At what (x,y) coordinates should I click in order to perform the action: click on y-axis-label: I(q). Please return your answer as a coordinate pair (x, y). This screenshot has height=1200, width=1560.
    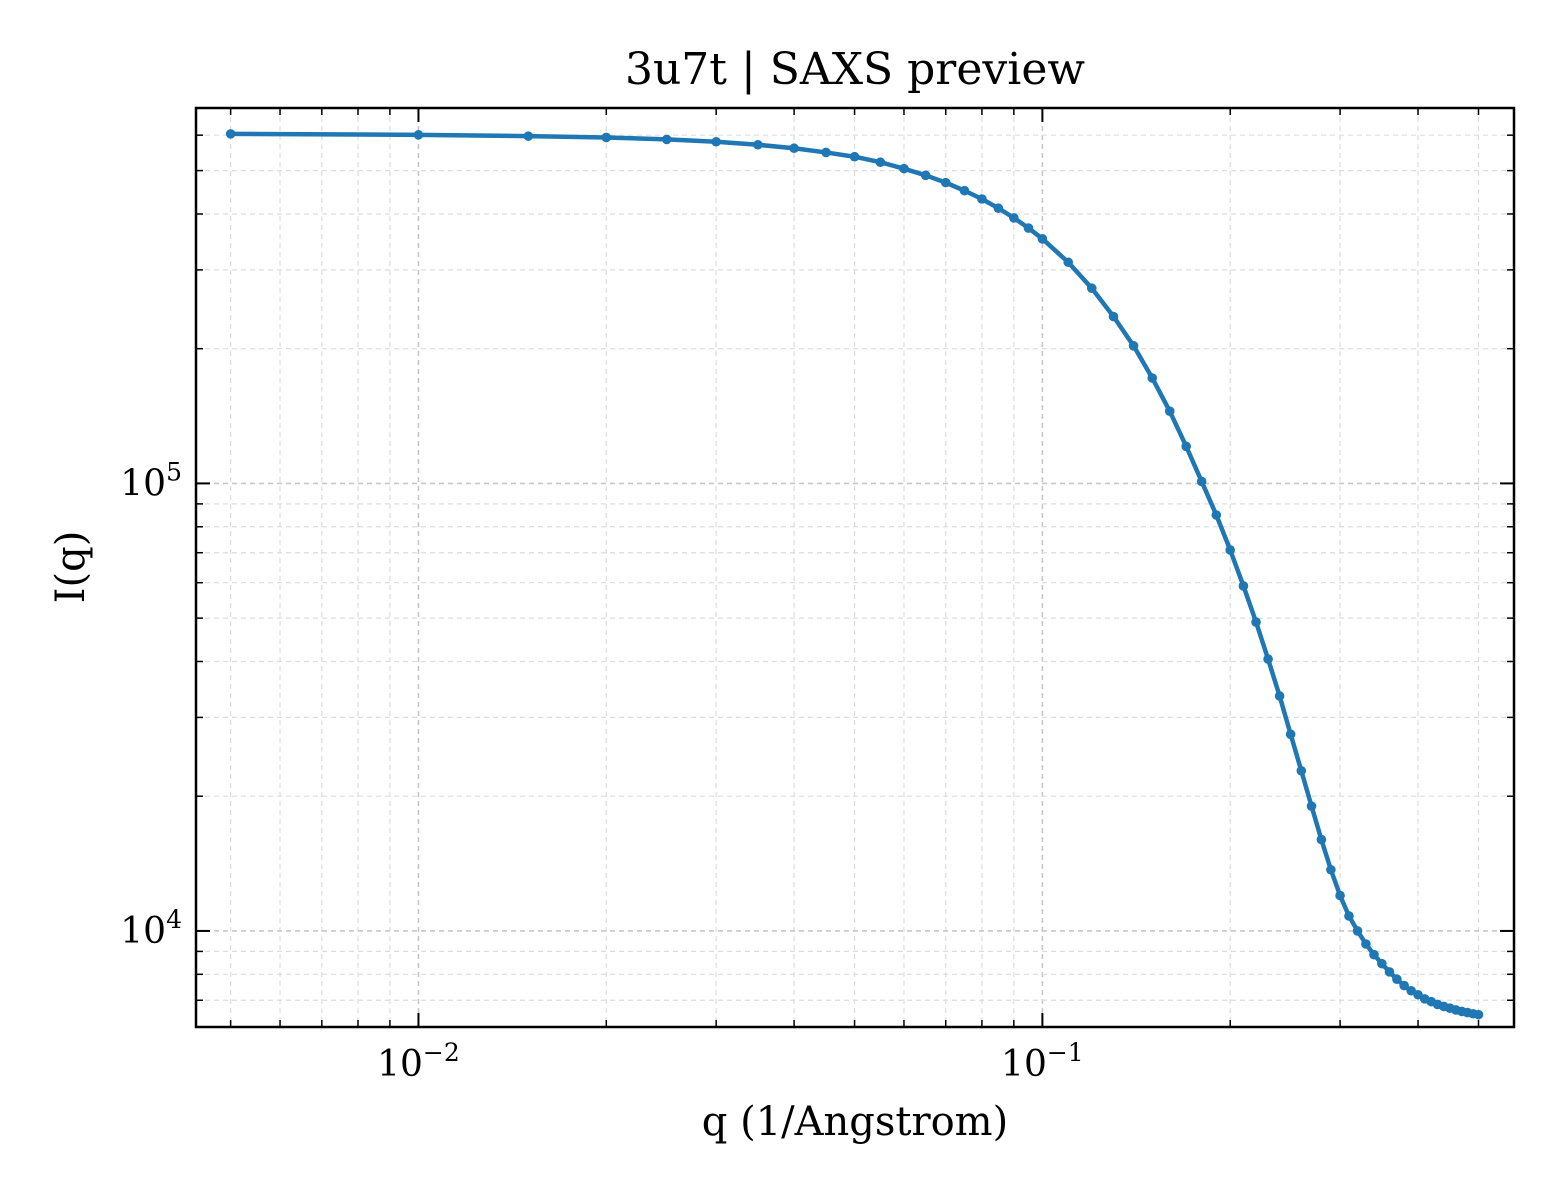
    Looking at the image, I should click on (71, 567).